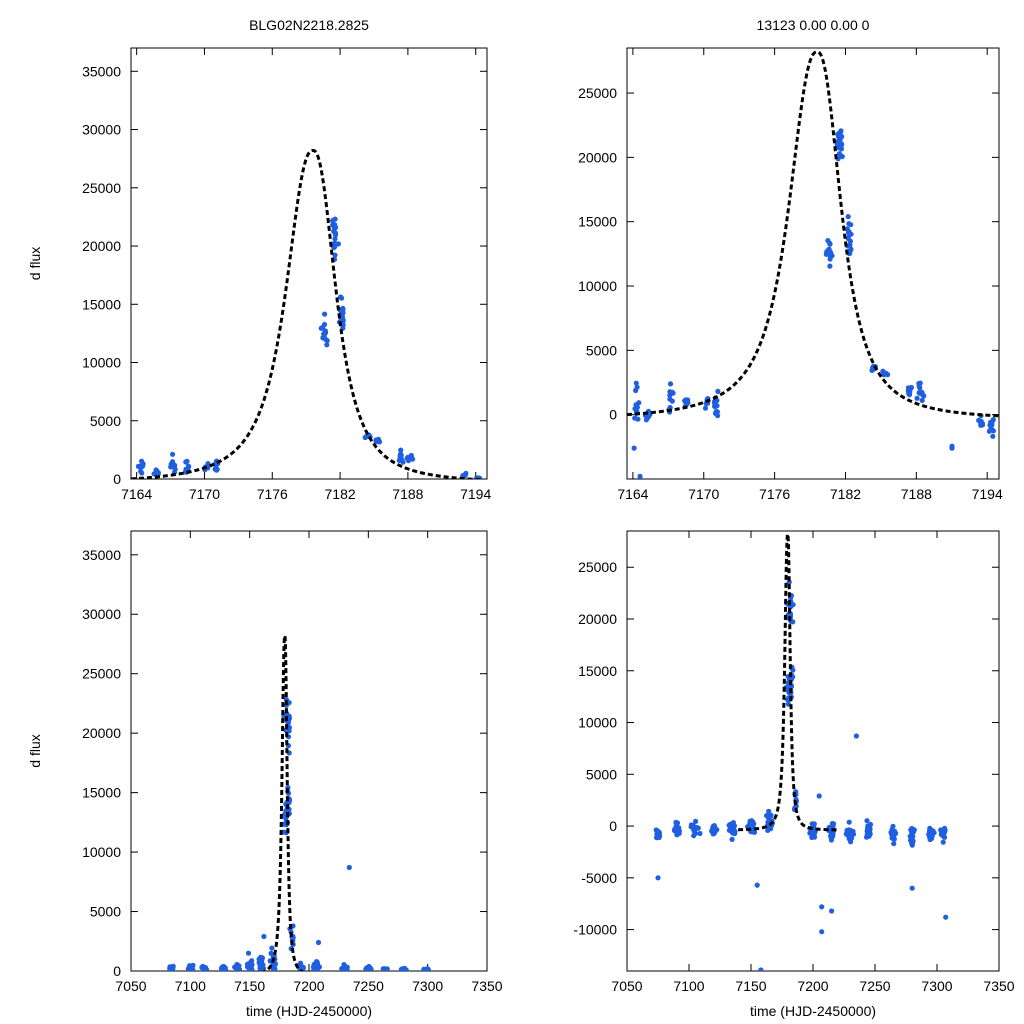 This screenshot has height=1024, width=1024. Describe the element at coordinates (35, 263) in the screenshot. I see `y-axis-label: d flux` at that location.